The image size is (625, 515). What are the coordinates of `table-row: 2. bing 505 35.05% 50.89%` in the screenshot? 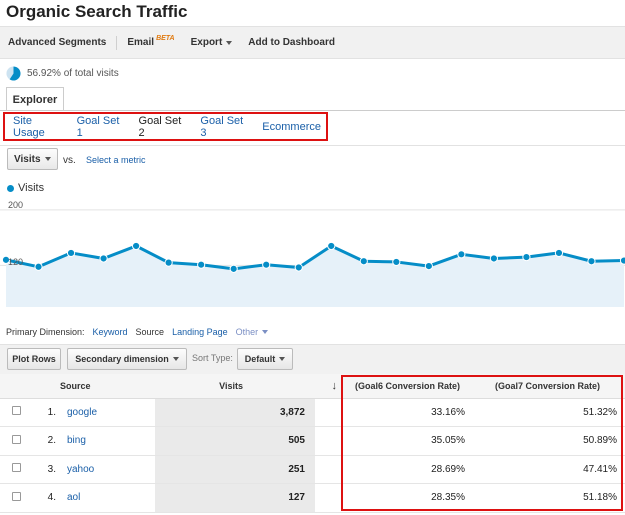 It's located at (312, 441).